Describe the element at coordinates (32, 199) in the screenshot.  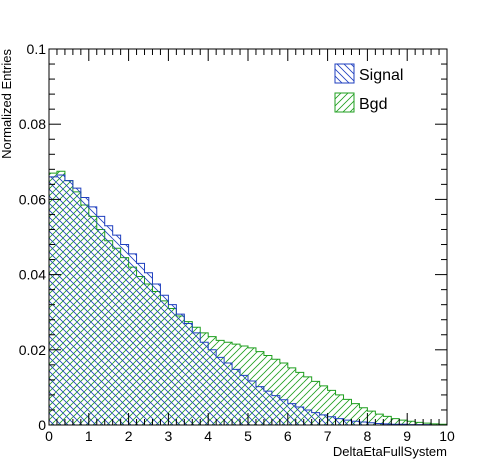
I see `y-tick-label-3: 0.06` at that location.